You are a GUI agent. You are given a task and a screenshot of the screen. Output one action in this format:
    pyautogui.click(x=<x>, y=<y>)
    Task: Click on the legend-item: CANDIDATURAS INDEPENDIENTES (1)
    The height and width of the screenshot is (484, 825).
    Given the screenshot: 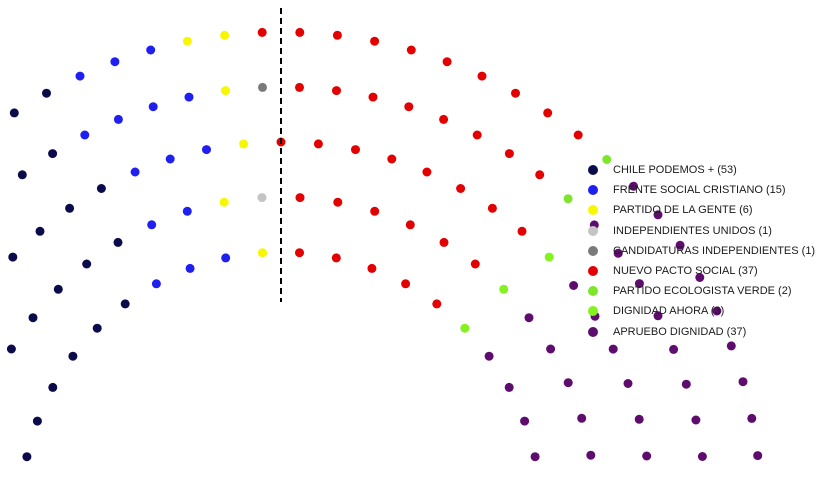 What is the action you would take?
    pyautogui.click(x=701, y=251)
    